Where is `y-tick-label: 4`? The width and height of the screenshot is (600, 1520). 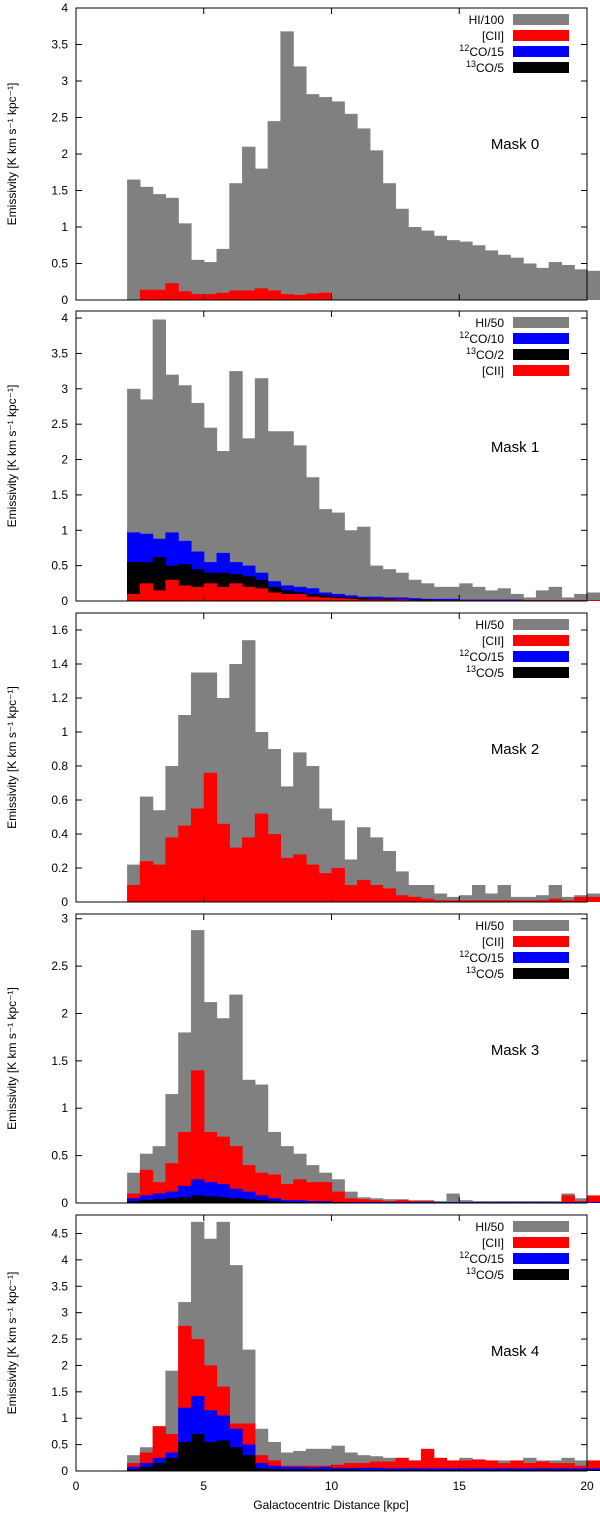
y-tick-label: 4 is located at coordinates (64, 8).